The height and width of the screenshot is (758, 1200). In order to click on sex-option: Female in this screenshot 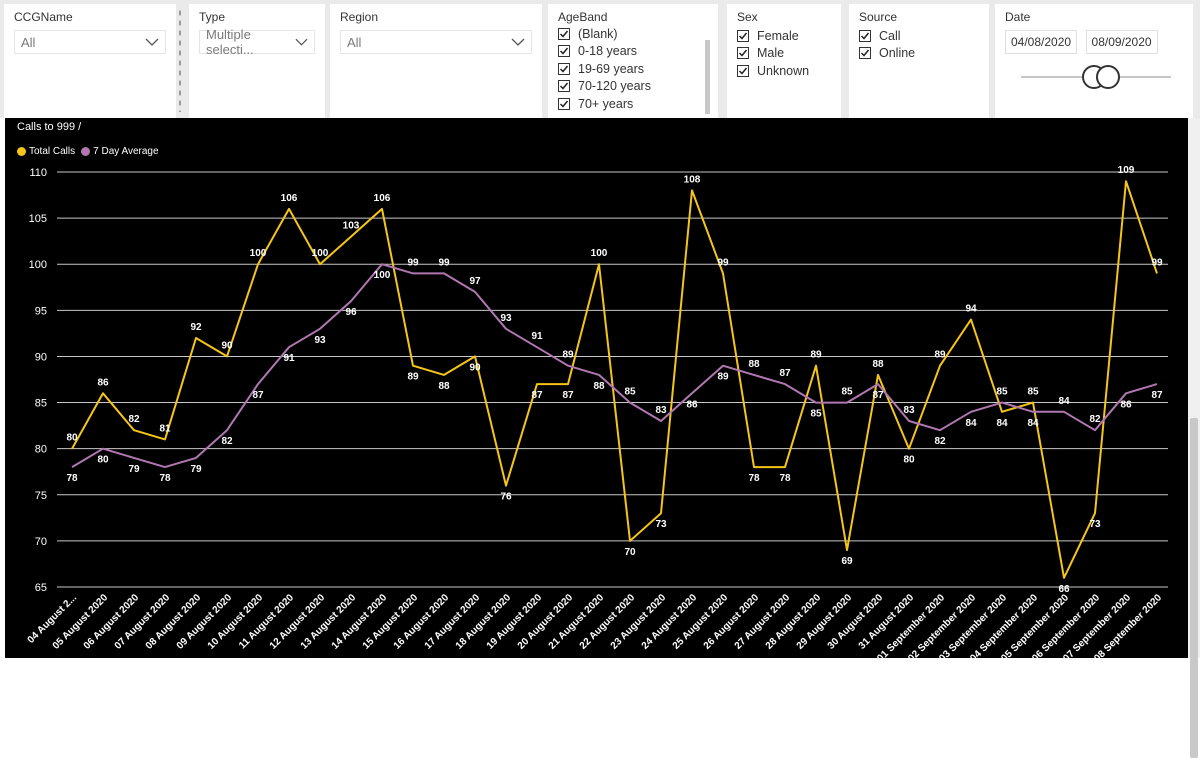, I will do `click(784, 36)`.